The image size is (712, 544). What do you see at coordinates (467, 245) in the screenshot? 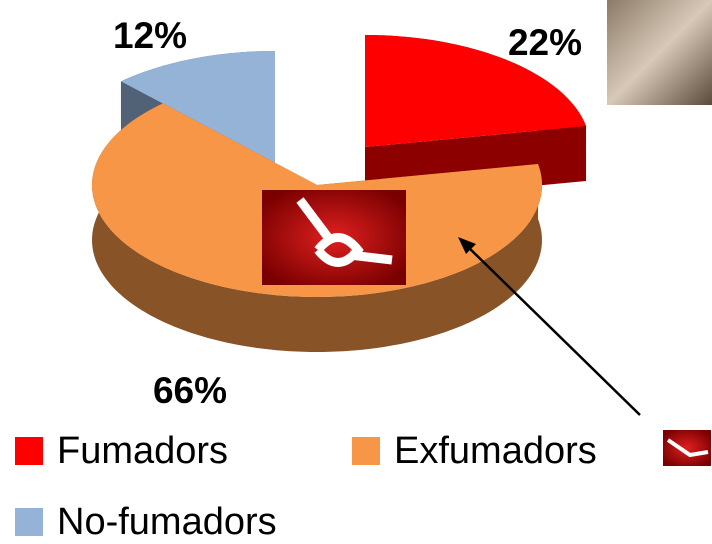
I see `arrow-head` at bounding box center [467, 245].